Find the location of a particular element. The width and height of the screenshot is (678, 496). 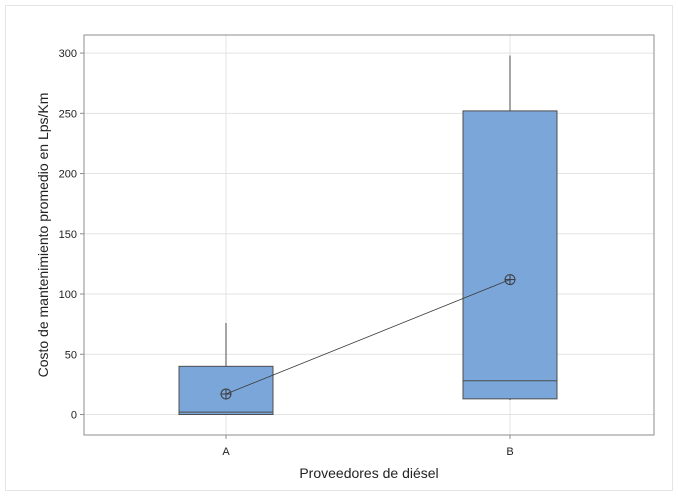

mean-marker-A is located at coordinates (226, 394).